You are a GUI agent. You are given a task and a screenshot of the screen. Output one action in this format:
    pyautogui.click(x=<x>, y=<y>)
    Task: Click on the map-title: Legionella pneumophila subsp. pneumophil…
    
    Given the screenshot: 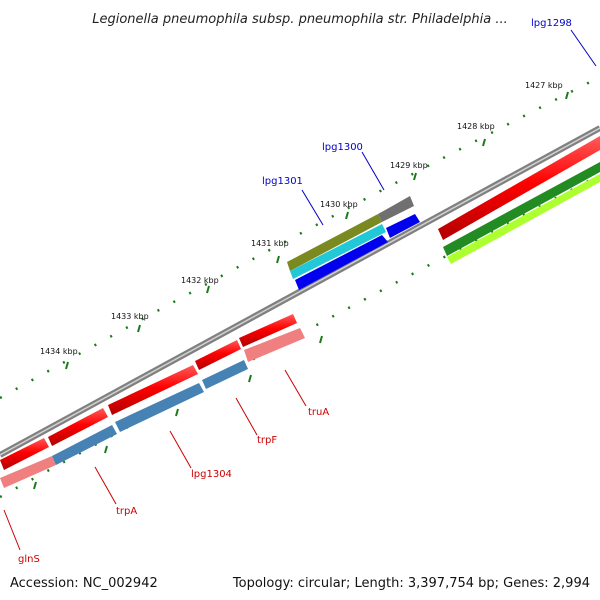 What is the action you would take?
    pyautogui.click(x=300, y=19)
    